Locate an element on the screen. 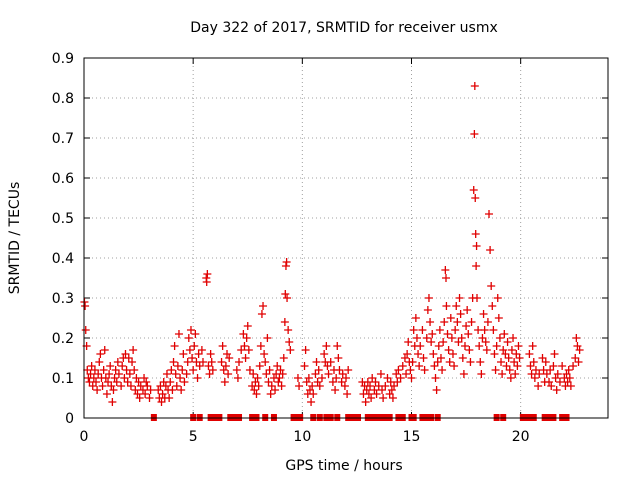  y-axis-title: SRMTID / TECUs is located at coordinates (15, 238).